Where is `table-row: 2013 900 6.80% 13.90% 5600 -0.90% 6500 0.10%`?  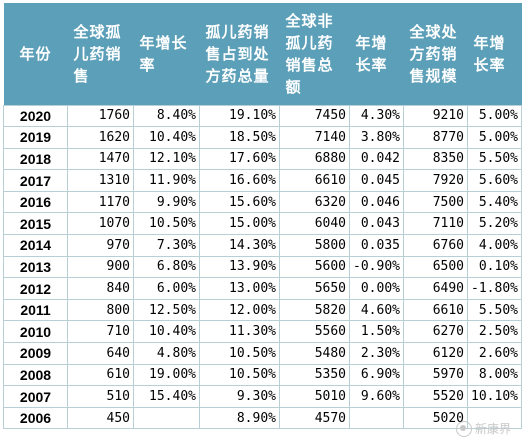 table-row: 2013 900 6.80% 13.90% 5600 -0.90% 6500 0.10% is located at coordinates (262, 267).